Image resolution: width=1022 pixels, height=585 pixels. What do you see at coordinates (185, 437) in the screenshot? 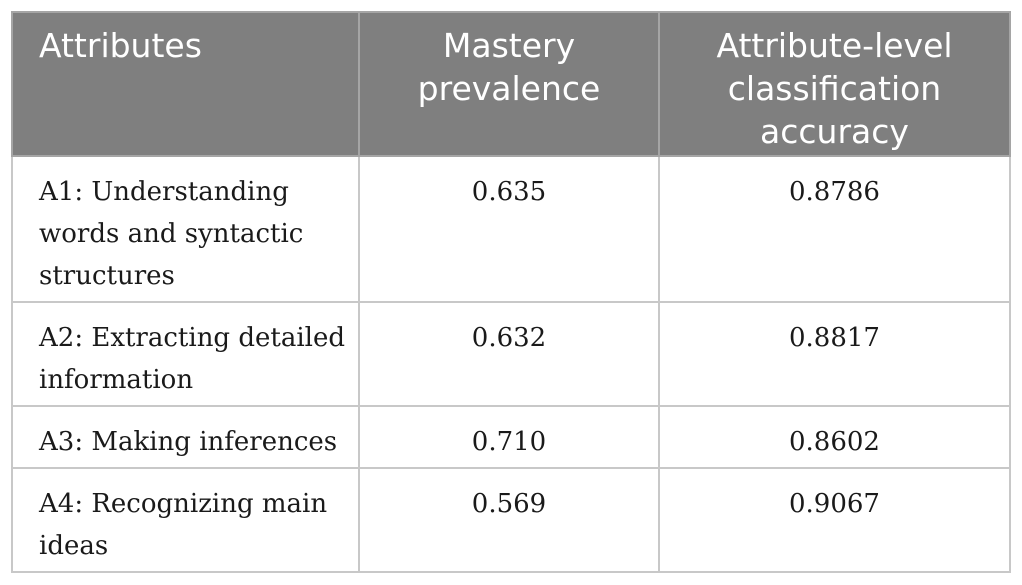
I see `attribute-cell: A3: Making inferences` at bounding box center [185, 437].